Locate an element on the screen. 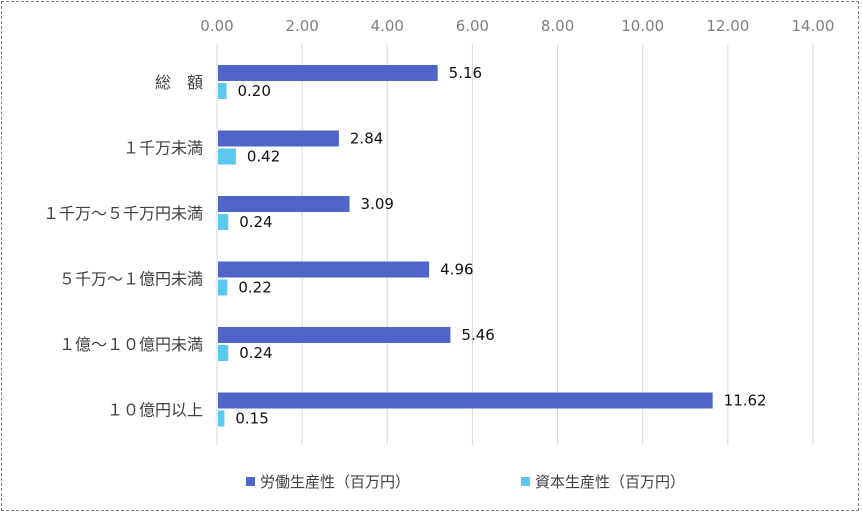 This screenshot has width=862, height=514. x-axis-ticks: 0.00 2.00 4.00 6.00 8.00 10.00 12.00 14.00 is located at coordinates (517, 26).